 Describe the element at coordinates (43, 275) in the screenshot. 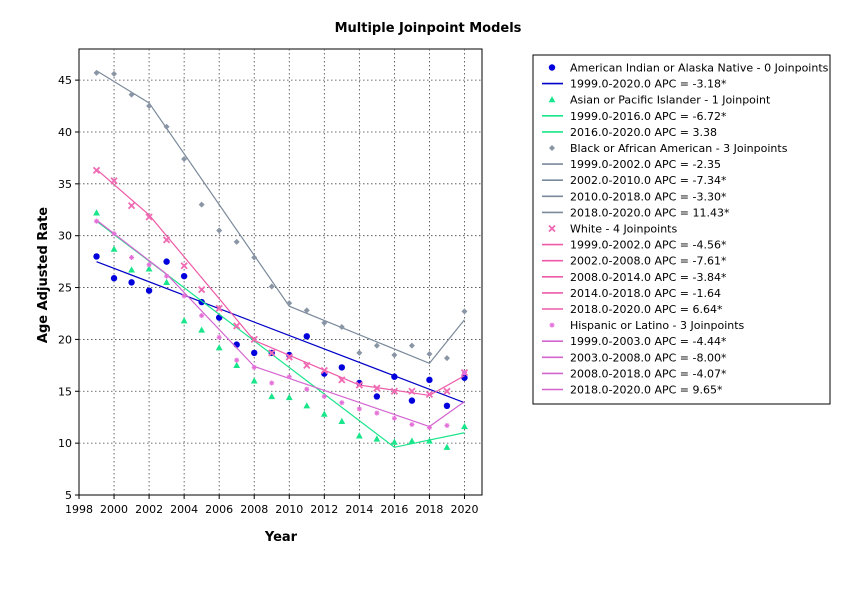

I see `y-axis-label: Age Adjusted Rate` at that location.